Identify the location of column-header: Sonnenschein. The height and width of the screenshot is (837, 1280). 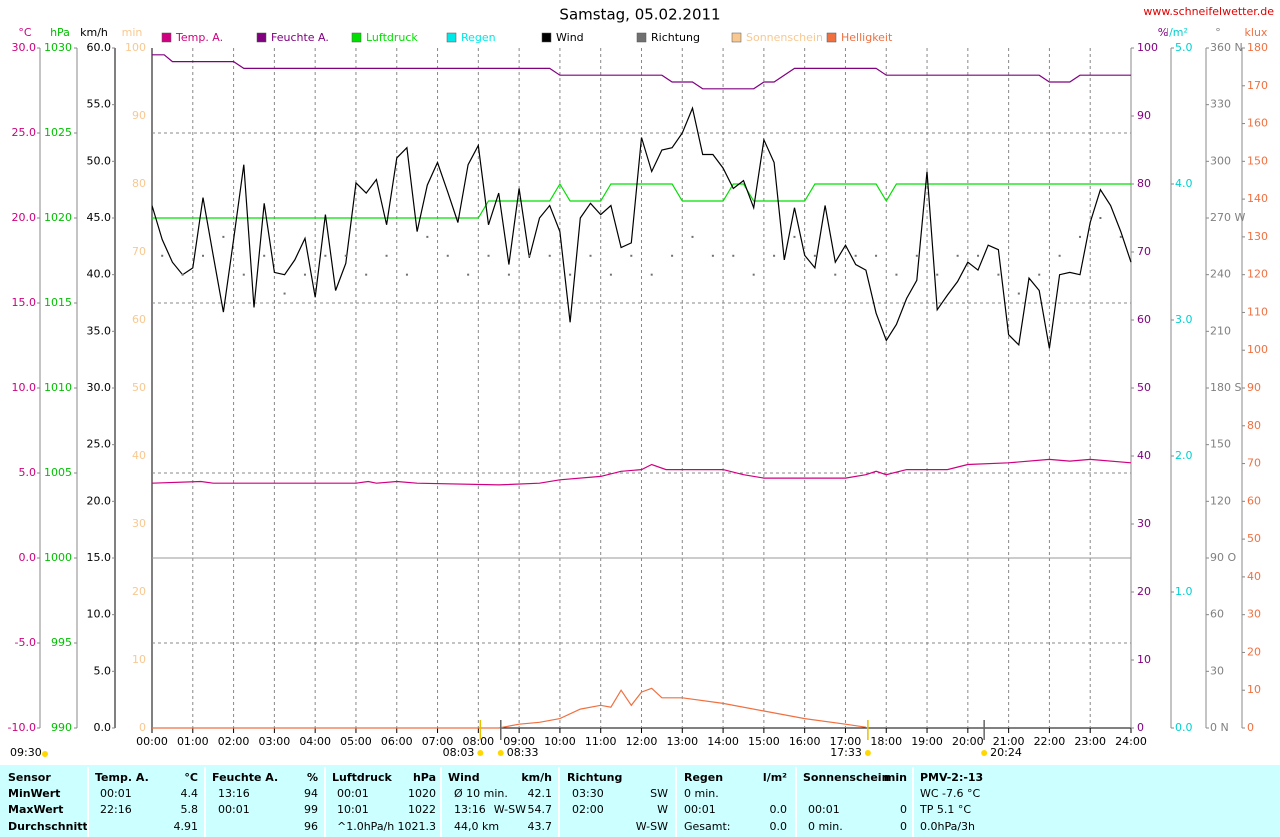
(846, 777).